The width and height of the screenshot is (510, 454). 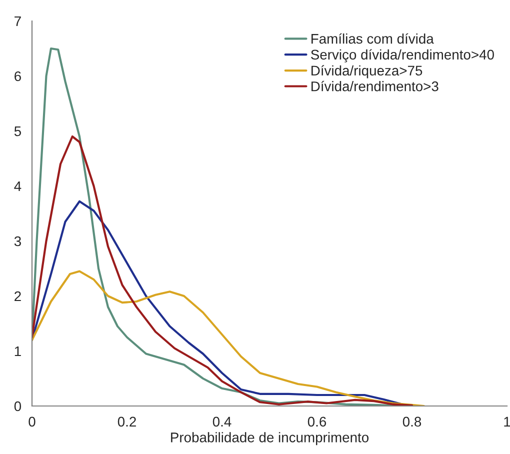 What do you see at coordinates (127, 421) in the screenshot?
I see `x-tick-label: 0.2` at bounding box center [127, 421].